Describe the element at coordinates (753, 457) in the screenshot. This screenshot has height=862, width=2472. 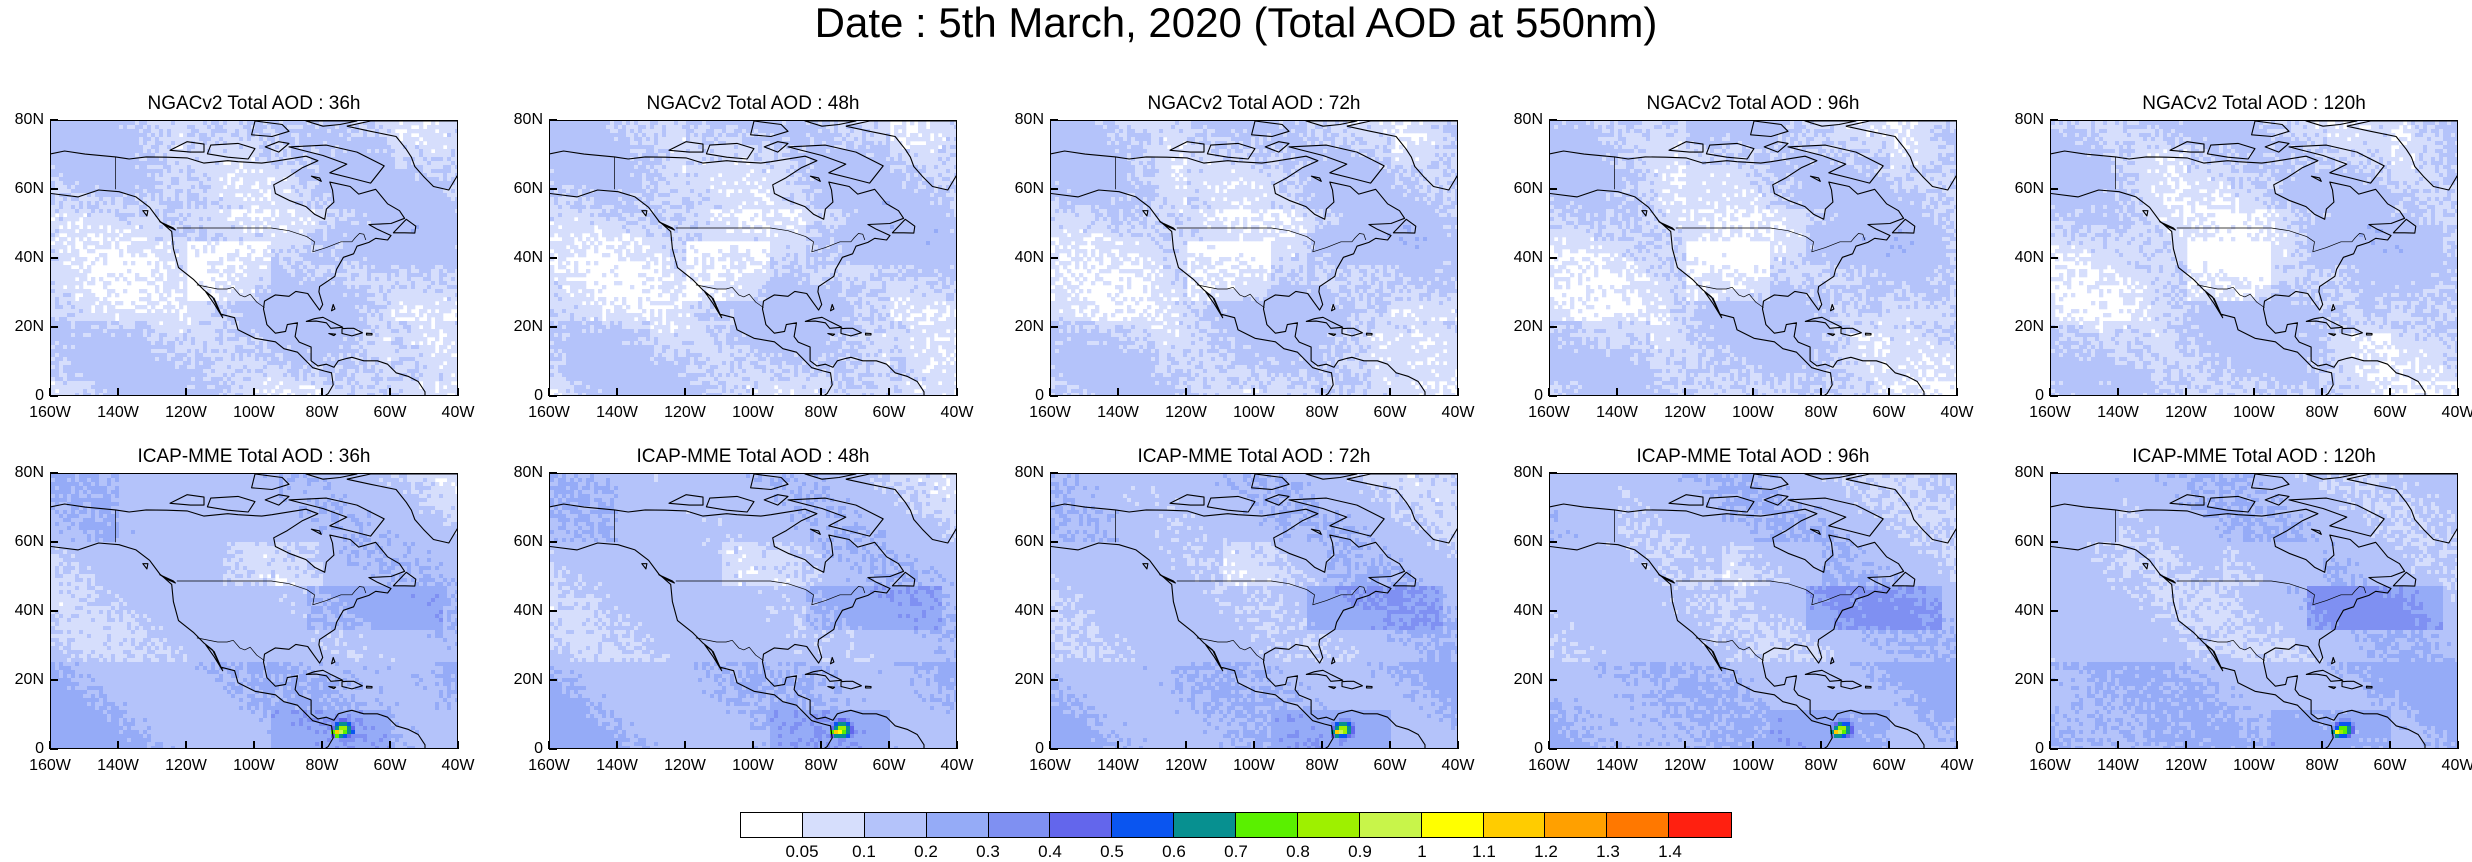
I see `panel-title: ICAP-MME Total AOD : 48h` at that location.